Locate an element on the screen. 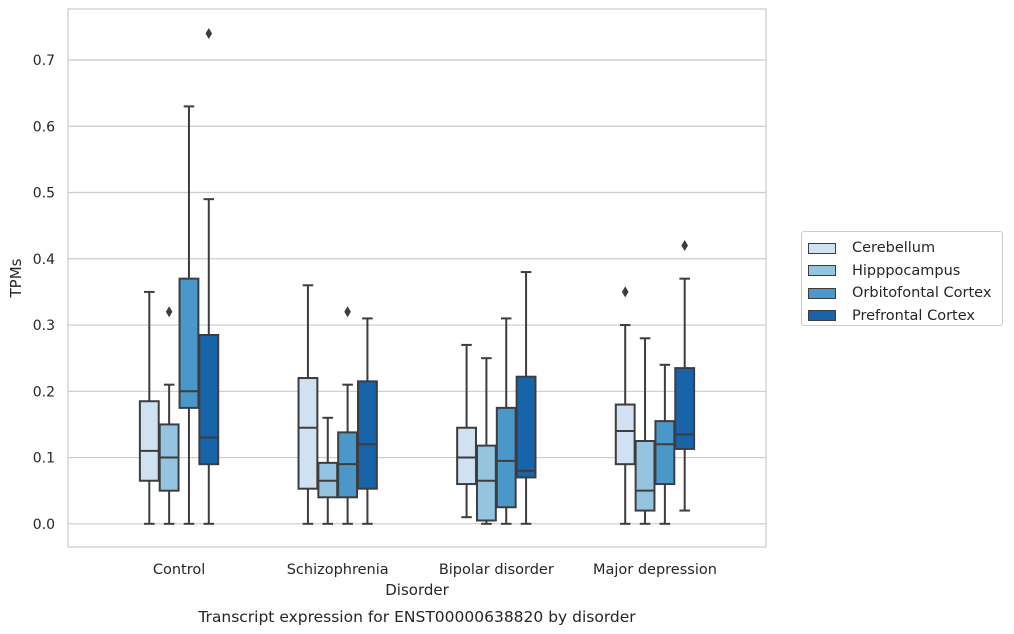 The width and height of the screenshot is (1014, 634). y-tick-label: 0.1 is located at coordinates (44, 459).